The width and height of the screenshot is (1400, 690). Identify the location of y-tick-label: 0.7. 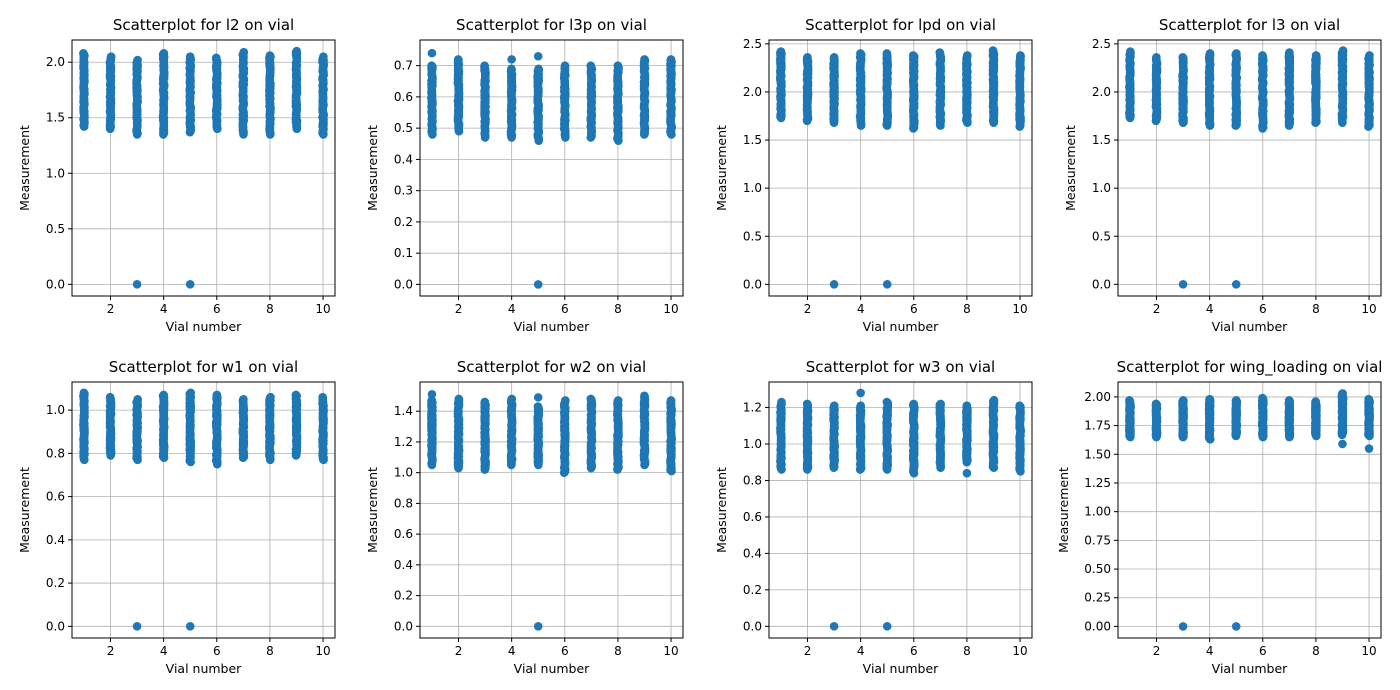
(403, 66).